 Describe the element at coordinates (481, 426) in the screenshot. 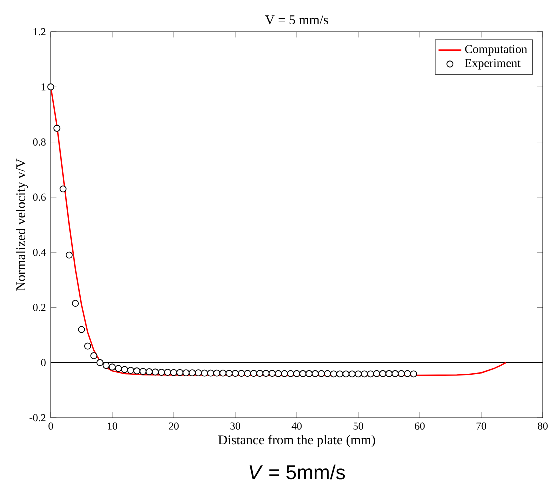

I see `x-tick-label: 70` at that location.